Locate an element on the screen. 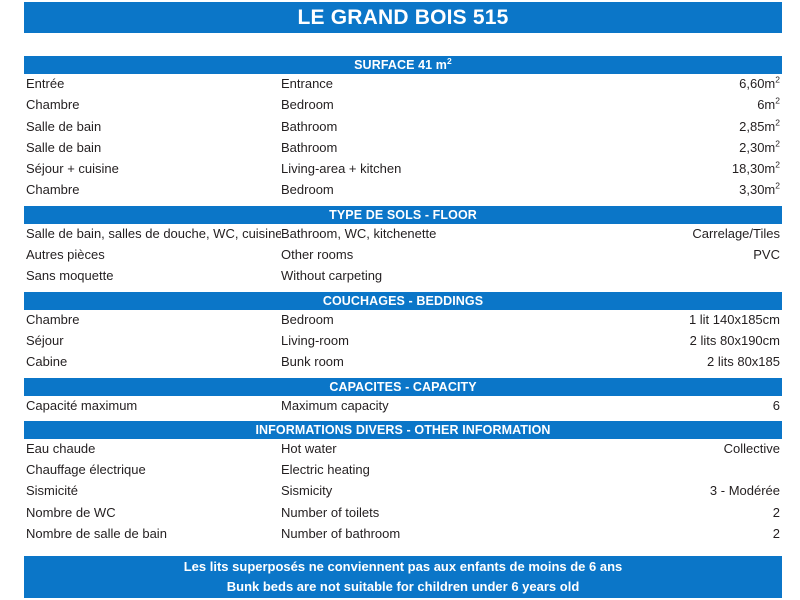  table-row: Autres pièces Other rooms PVC is located at coordinates (403, 257).